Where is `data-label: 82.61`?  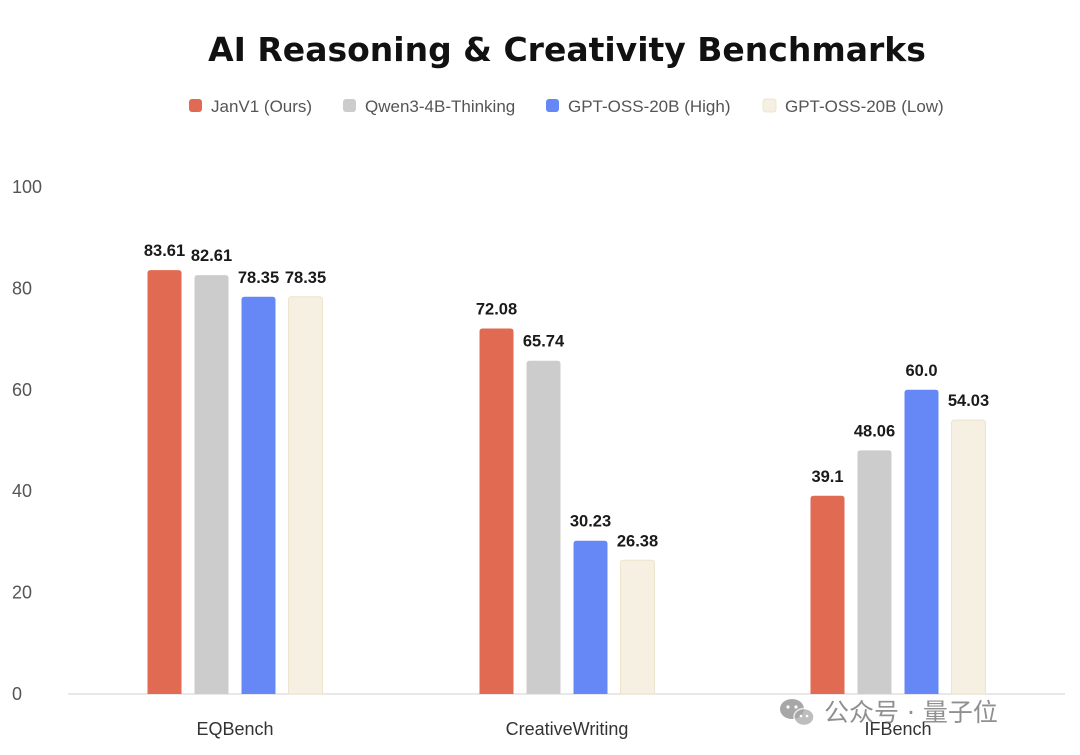 data-label: 82.61 is located at coordinates (211, 256).